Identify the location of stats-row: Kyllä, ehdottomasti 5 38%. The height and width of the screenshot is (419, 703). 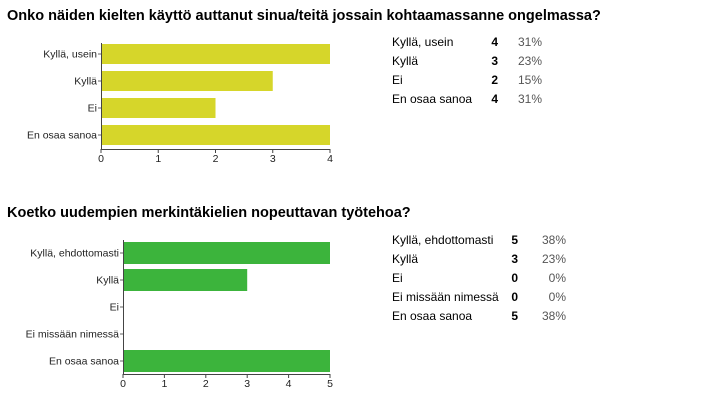
(479, 239).